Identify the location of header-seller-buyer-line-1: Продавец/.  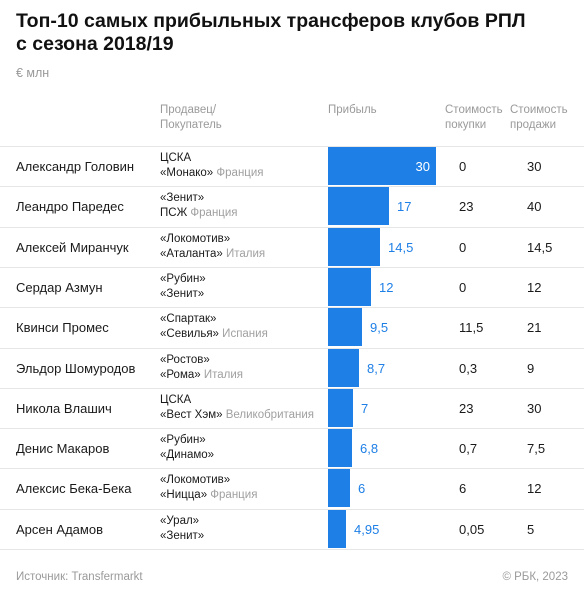
(188, 110).